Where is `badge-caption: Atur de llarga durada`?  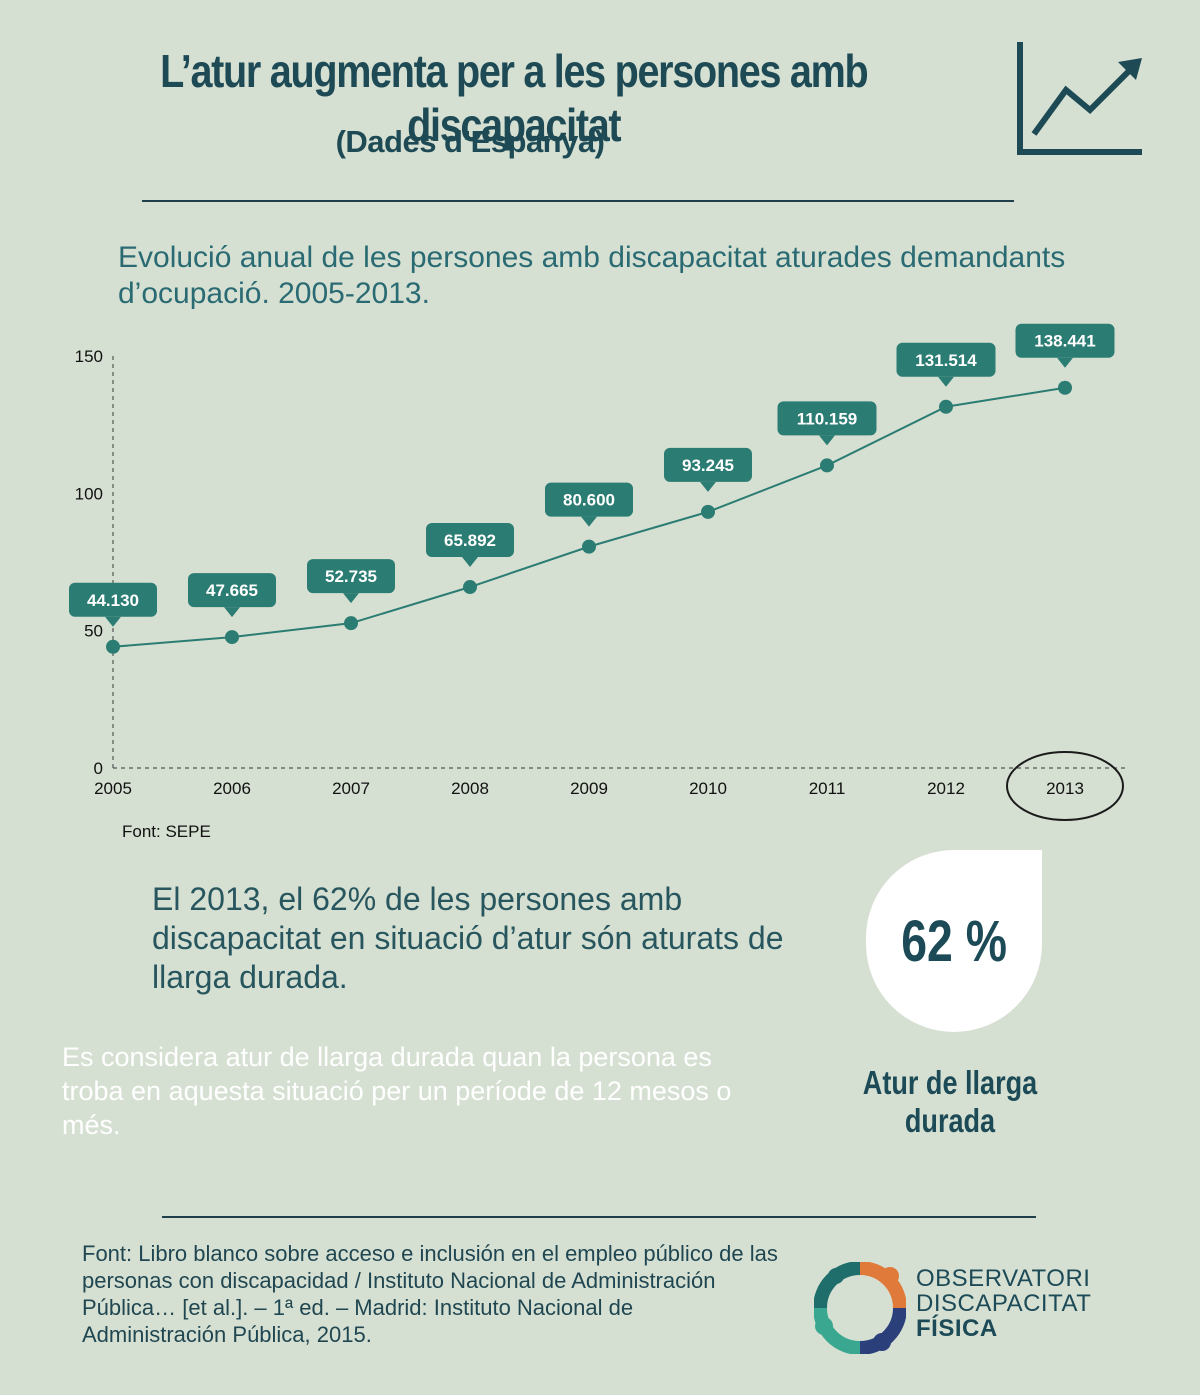
badge-caption: Atur de llarga durada is located at coordinates (950, 1101).